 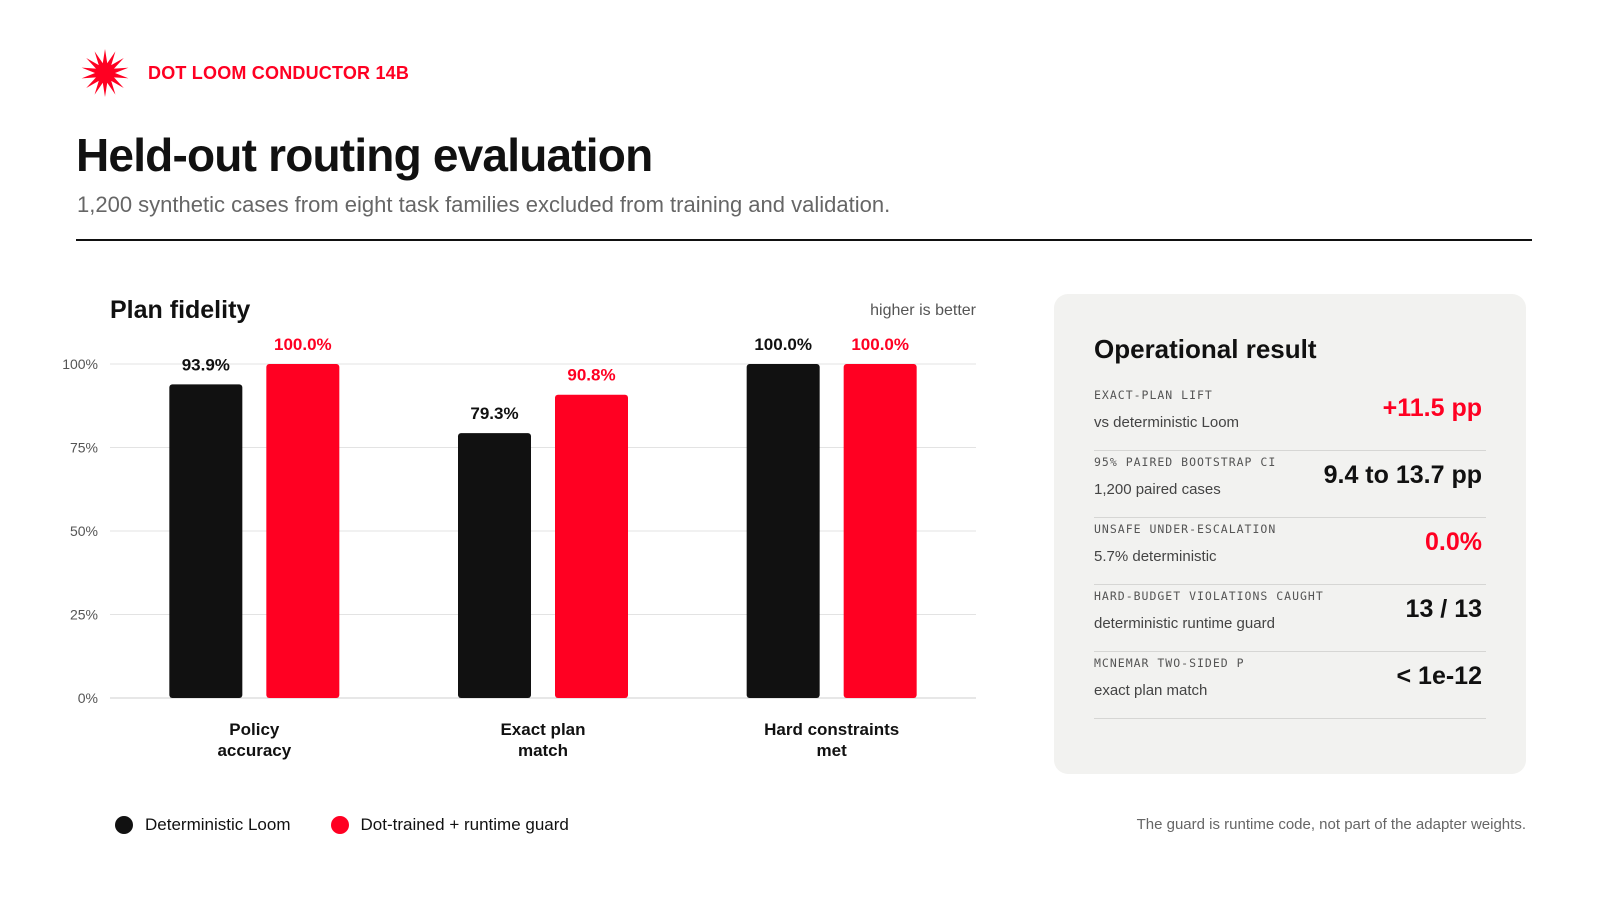 What do you see at coordinates (105, 73) in the screenshot?
I see `starburst-logo-icon` at bounding box center [105, 73].